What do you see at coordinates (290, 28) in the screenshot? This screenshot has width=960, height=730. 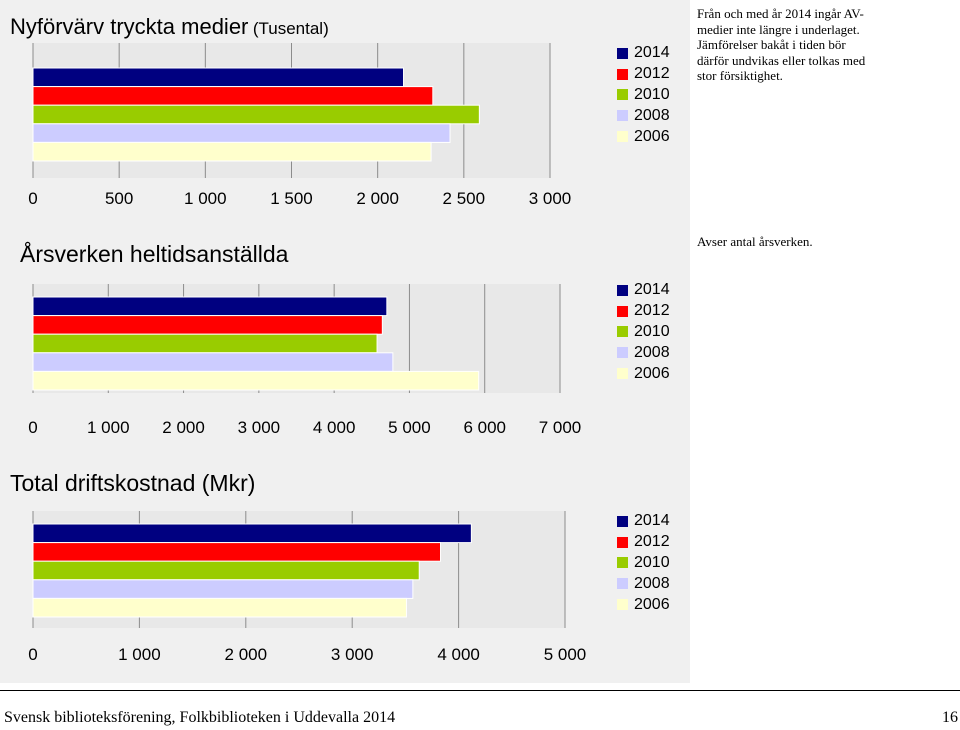 I see `chart-title-unit: (Tusental)` at bounding box center [290, 28].